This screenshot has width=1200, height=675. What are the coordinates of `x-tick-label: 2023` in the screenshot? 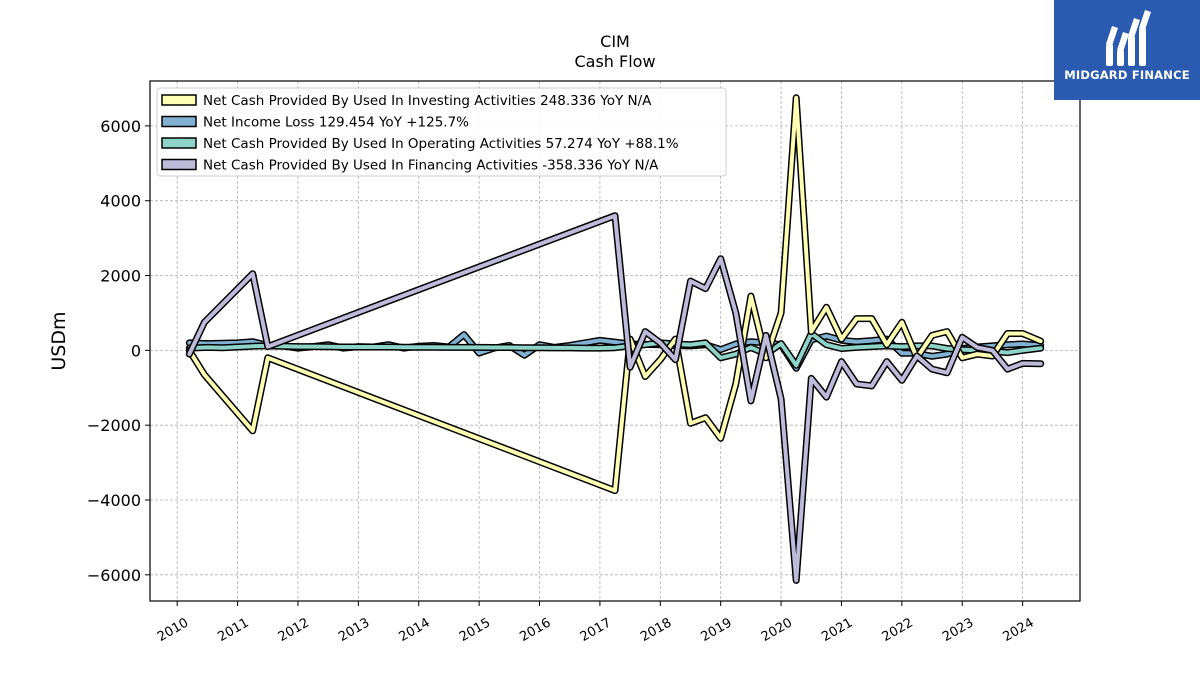 It's located at (958, 630).